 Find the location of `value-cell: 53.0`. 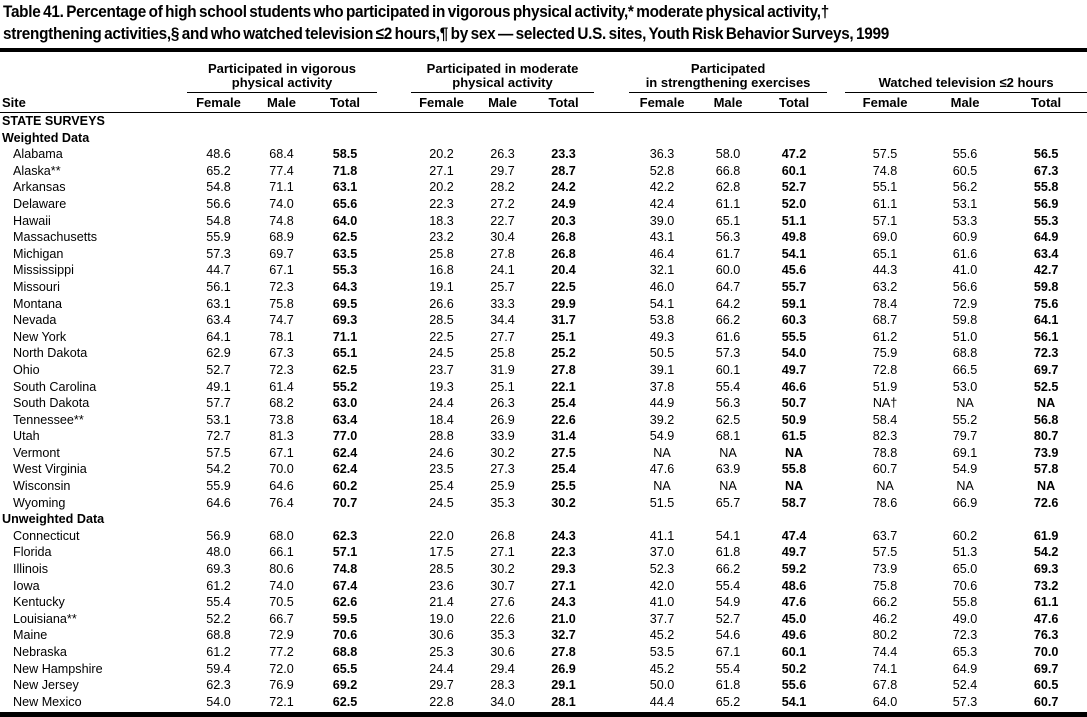

value-cell: 53.0 is located at coordinates (965, 386).